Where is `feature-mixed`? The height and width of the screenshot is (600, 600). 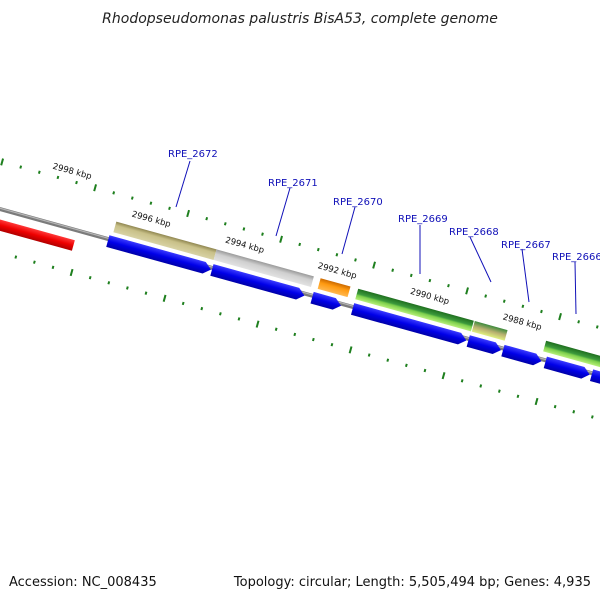
feature-mixed is located at coordinates (489, 331).